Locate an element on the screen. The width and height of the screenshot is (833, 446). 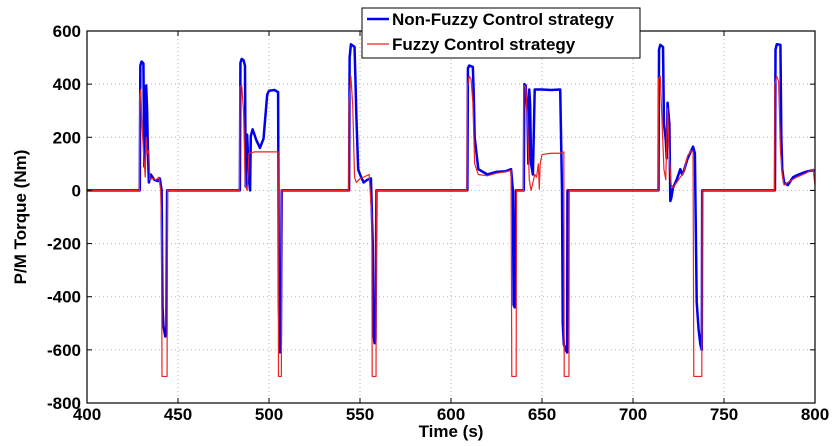
x-tick-label: 550 is located at coordinates (360, 414).